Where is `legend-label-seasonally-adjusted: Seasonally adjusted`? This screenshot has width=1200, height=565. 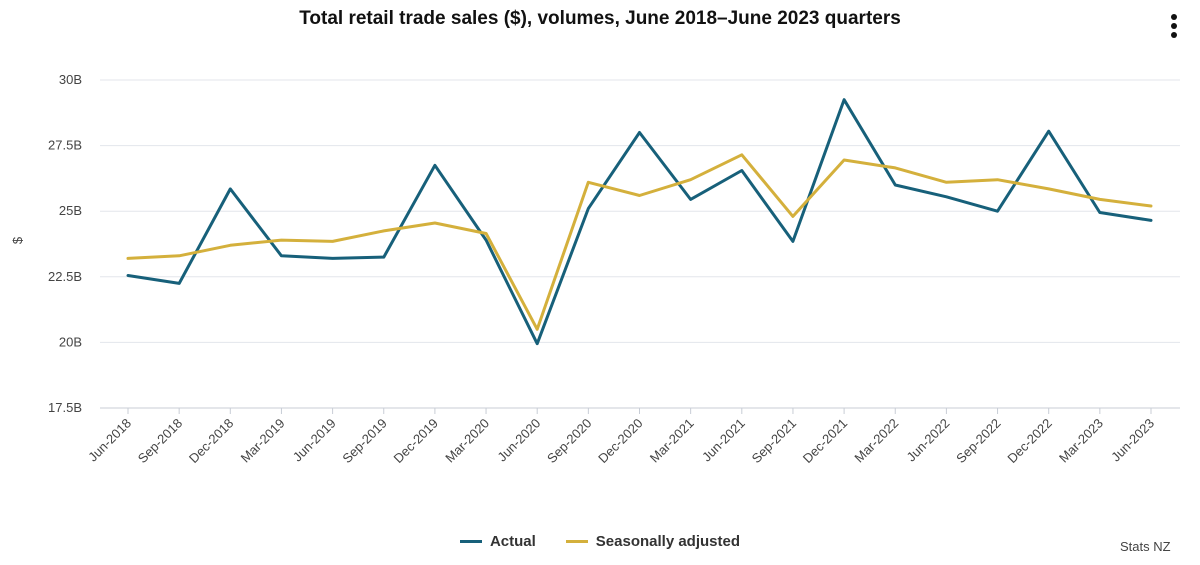
legend-label-seasonally-adjusted: Seasonally adjusted is located at coordinates (668, 541).